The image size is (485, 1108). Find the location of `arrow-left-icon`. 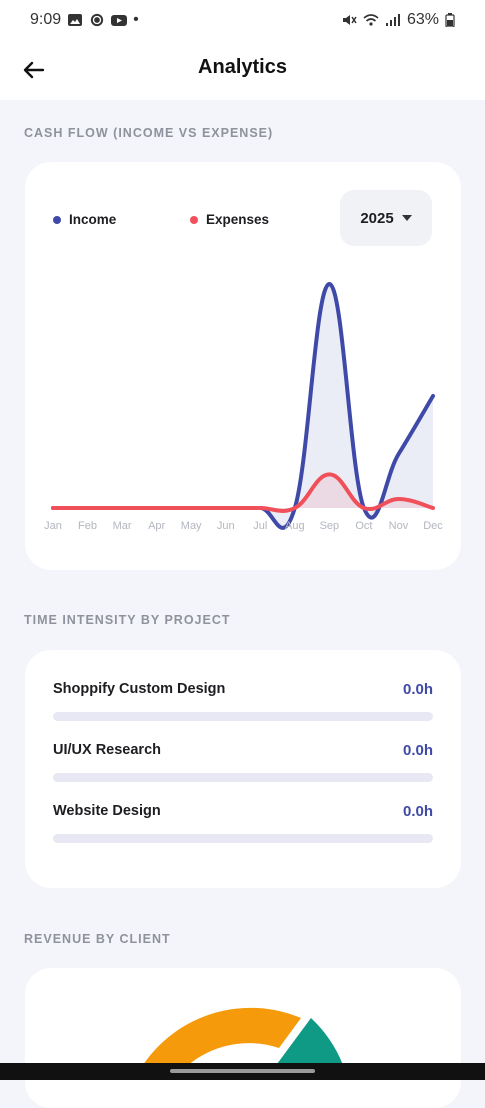

arrow-left-icon is located at coordinates (34, 70).